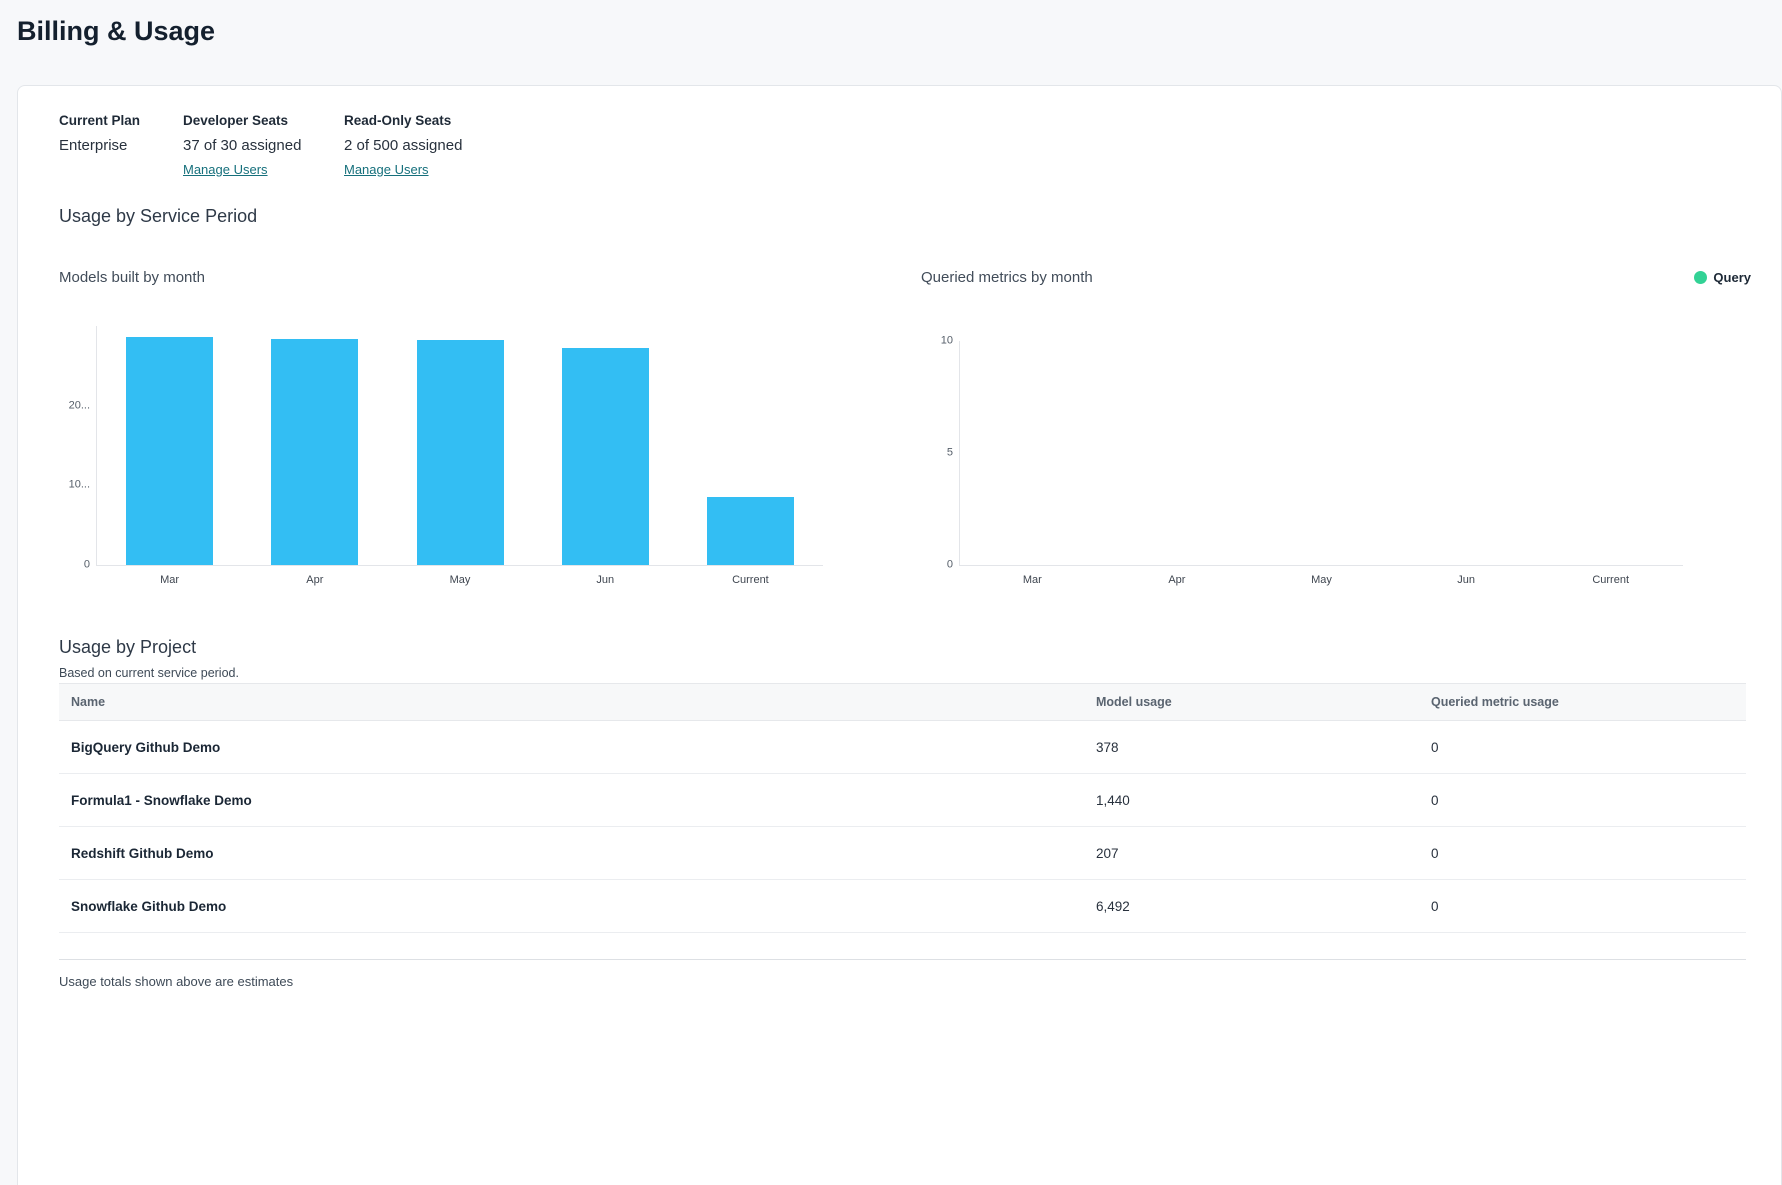  I want to click on developer-seats-value: 37 of 30 assigned, so click(242, 145).